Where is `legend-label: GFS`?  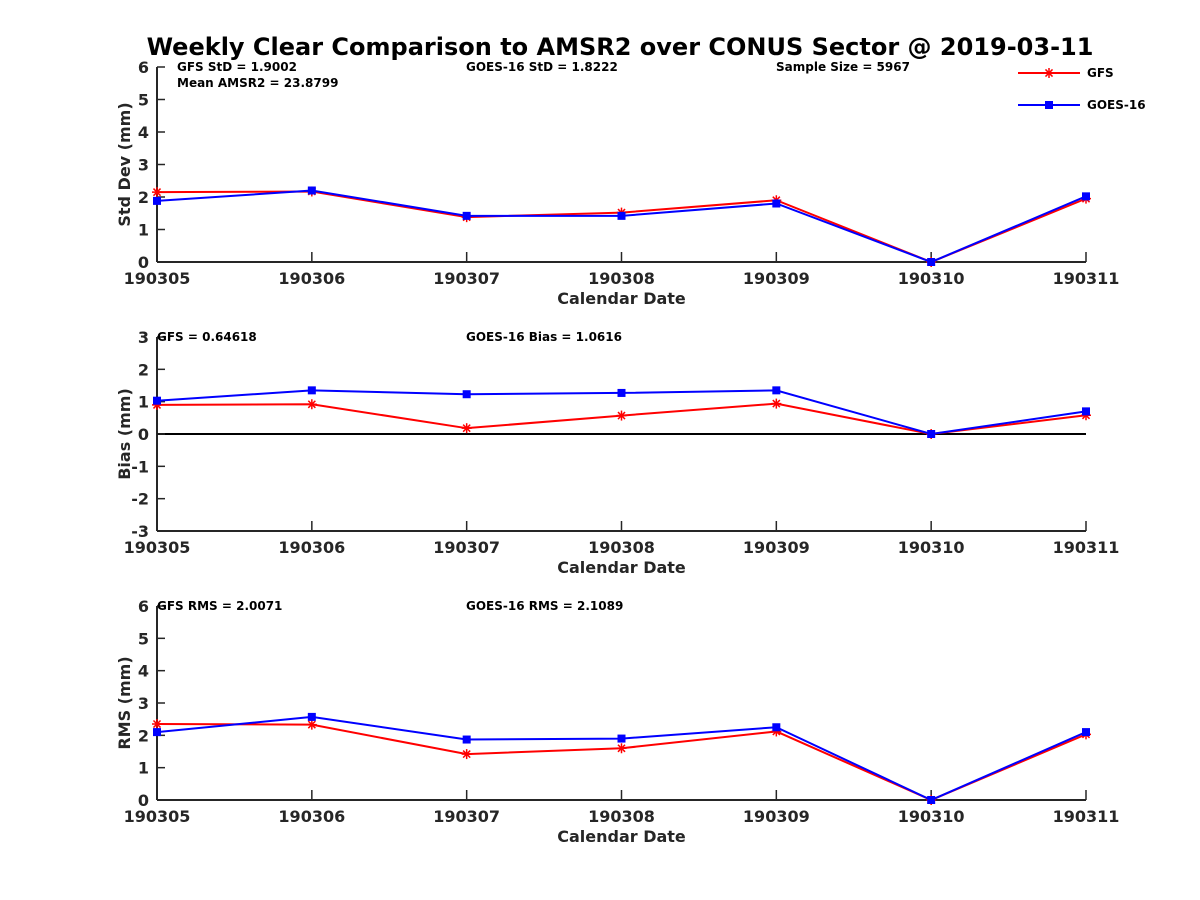
legend-label: GFS is located at coordinates (1100, 73).